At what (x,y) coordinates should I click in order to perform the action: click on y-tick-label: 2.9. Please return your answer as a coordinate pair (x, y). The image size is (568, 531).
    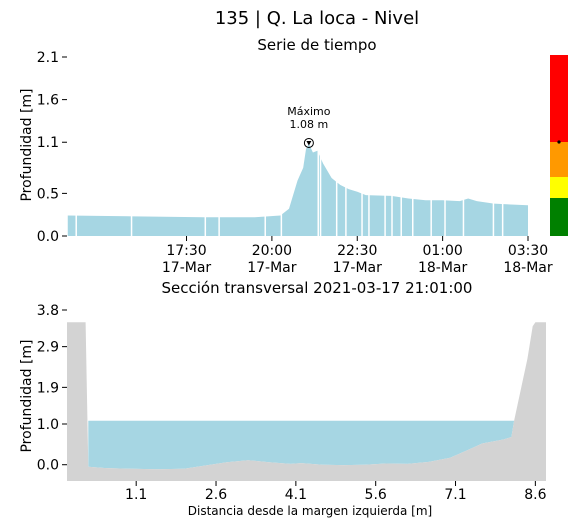
    Looking at the image, I should click on (48, 348).